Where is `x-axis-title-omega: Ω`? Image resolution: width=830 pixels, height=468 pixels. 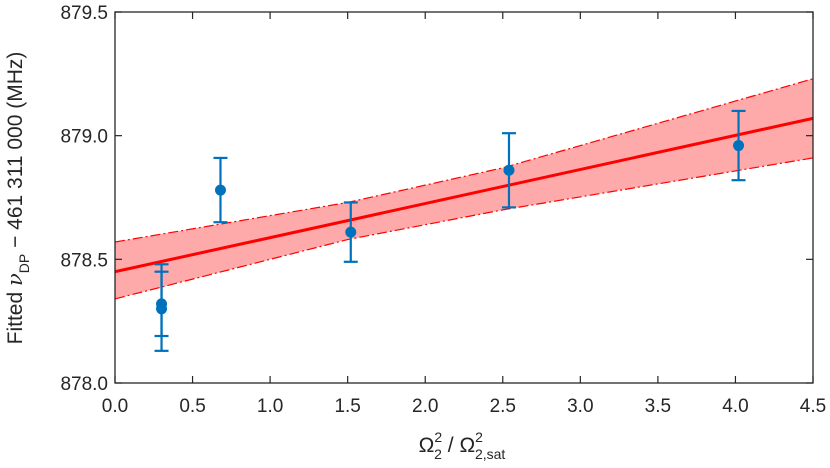 x-axis-title-omega: Ω is located at coordinates (427, 445).